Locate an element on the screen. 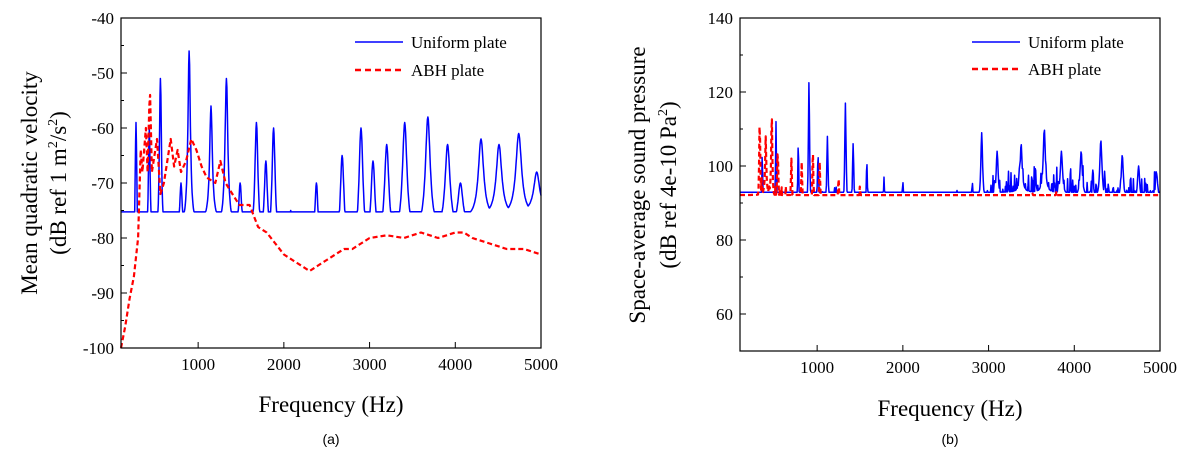  x-tick-label-a-0: 1000 is located at coordinates (198, 364).